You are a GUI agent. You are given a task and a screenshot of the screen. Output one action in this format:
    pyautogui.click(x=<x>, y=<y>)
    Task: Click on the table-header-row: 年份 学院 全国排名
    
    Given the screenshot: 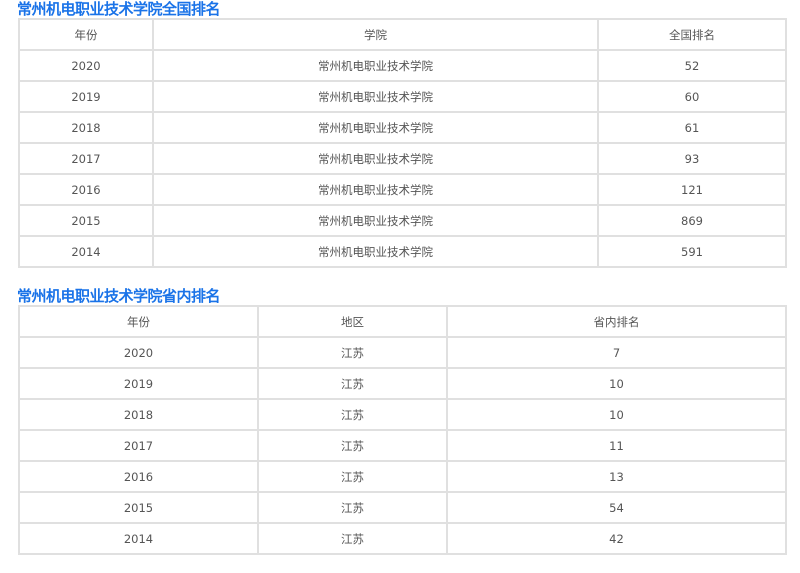 What is the action you would take?
    pyautogui.click(x=402, y=34)
    